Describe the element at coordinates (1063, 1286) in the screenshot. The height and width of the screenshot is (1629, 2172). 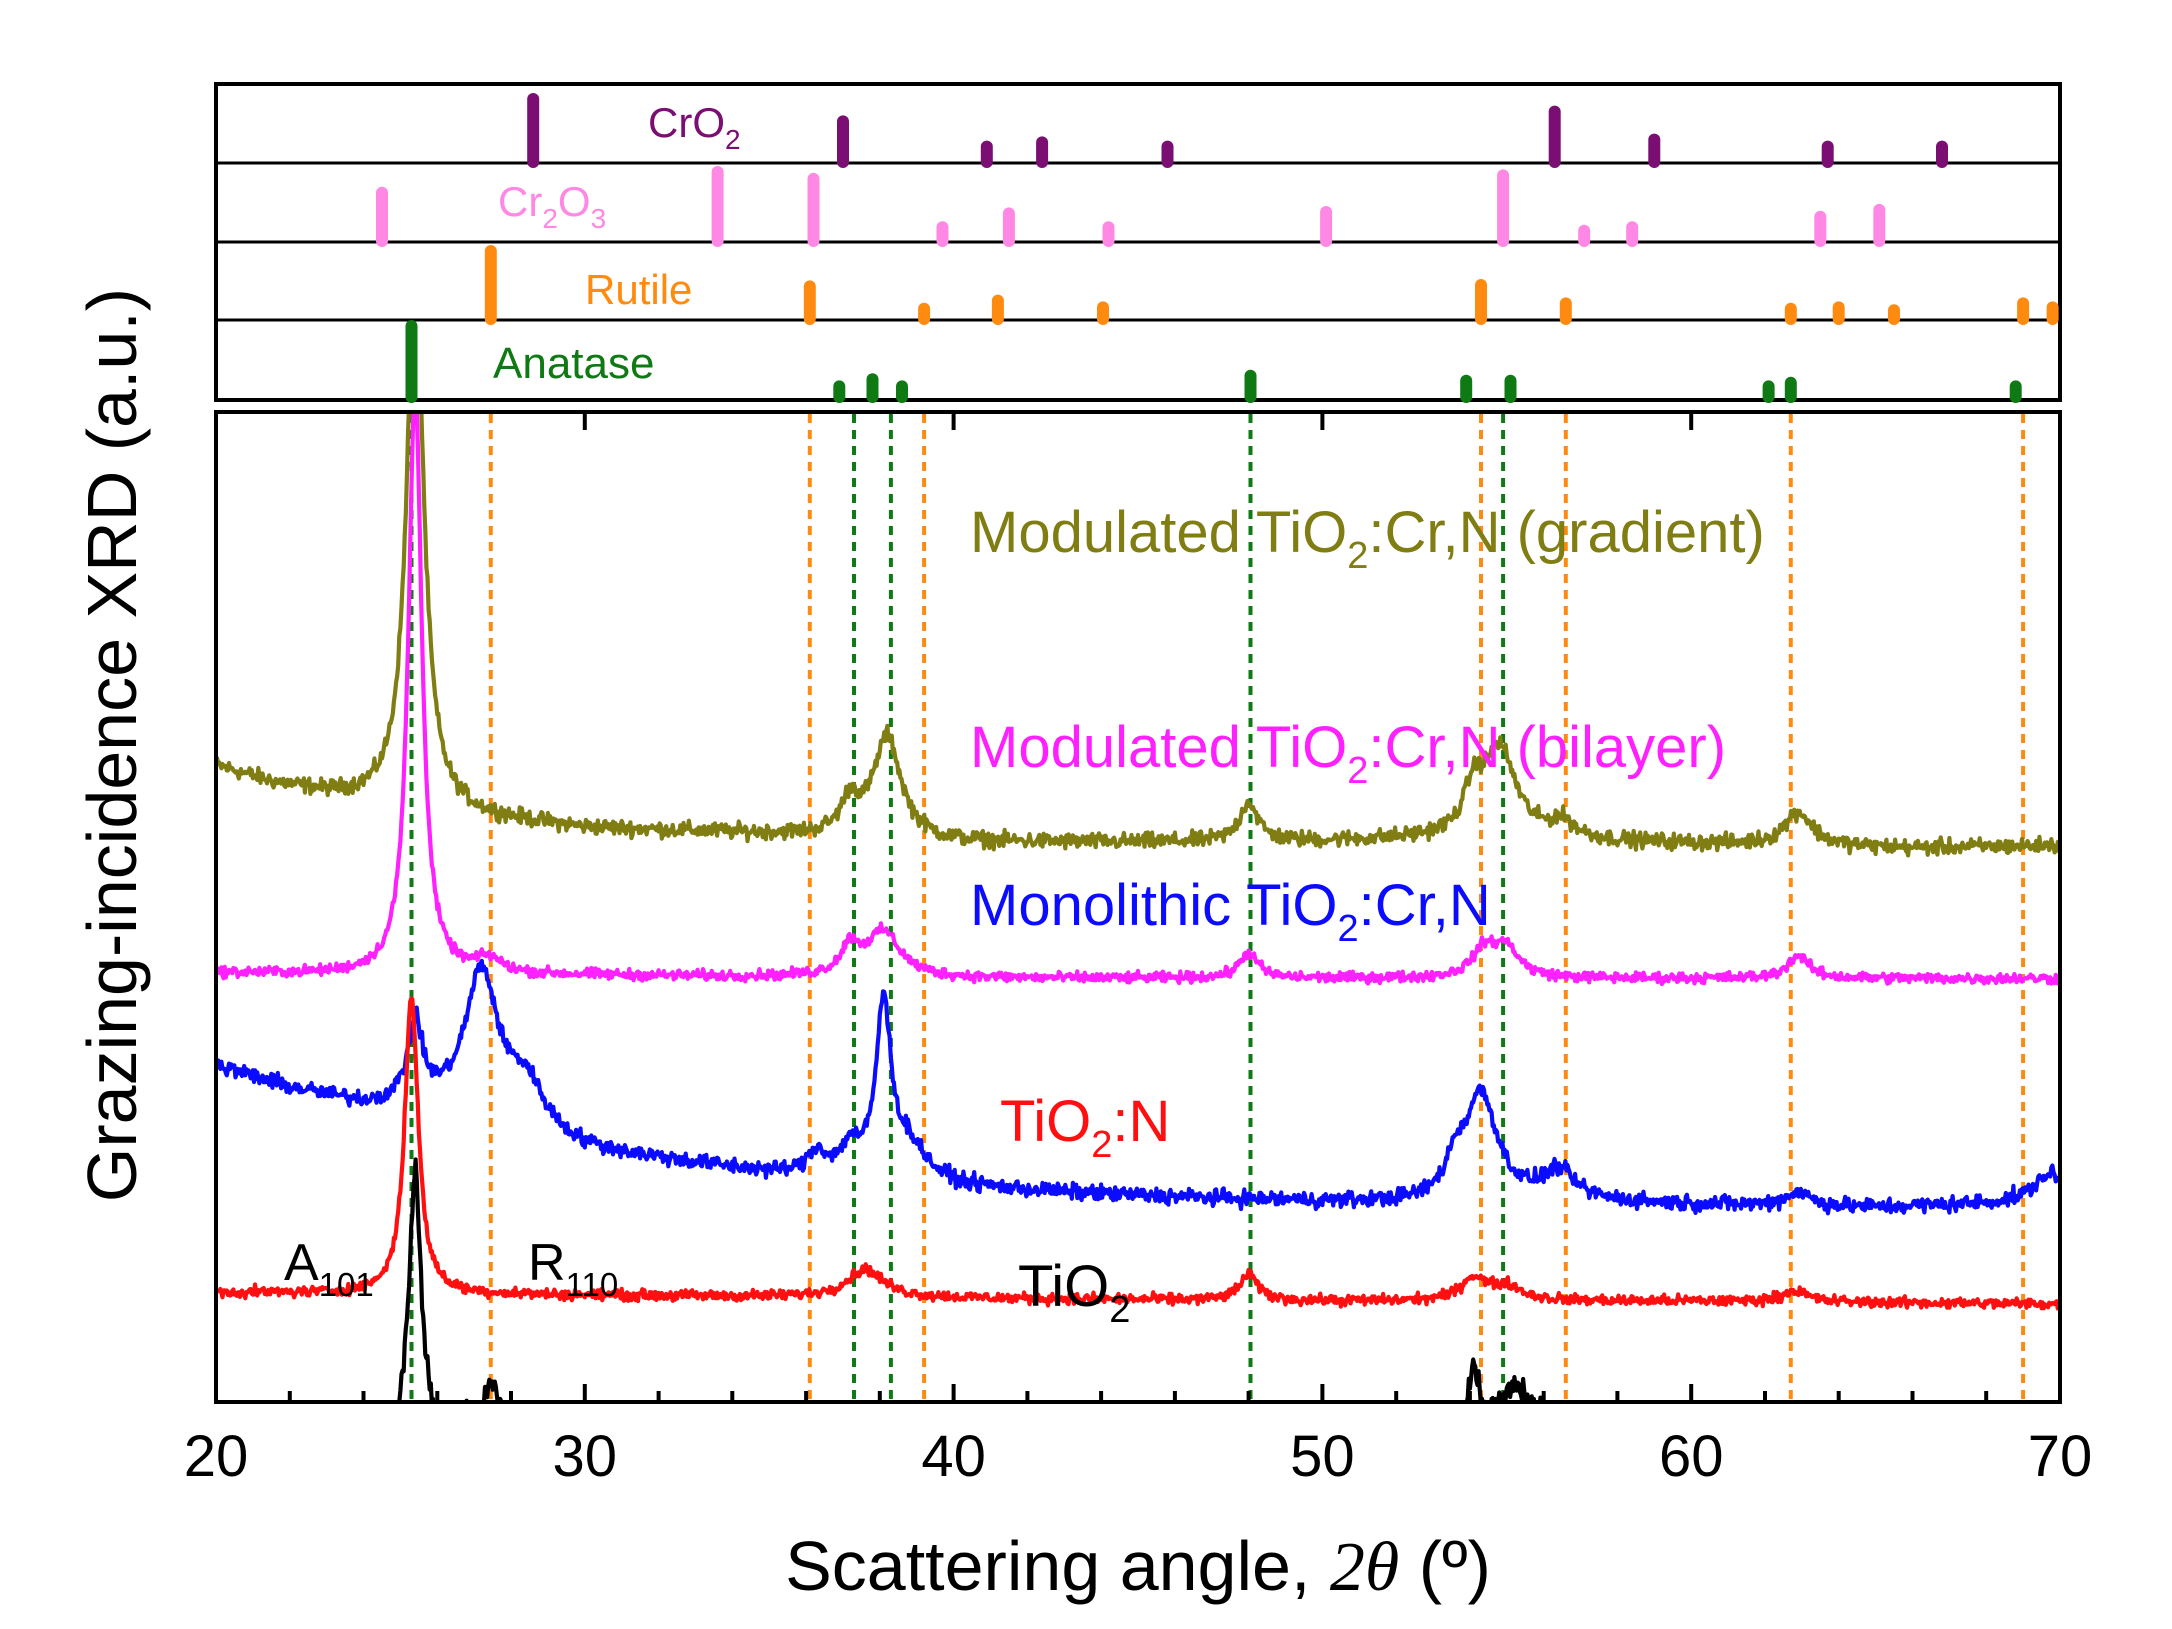
I see `label-tio2-pre: TiO` at that location.